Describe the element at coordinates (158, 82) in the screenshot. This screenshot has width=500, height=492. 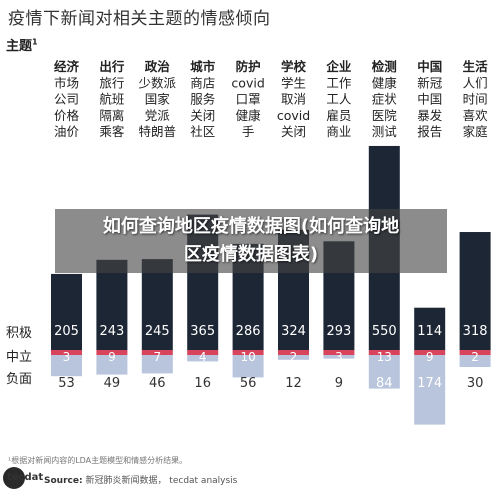
I see `topic-keyword-label: 少数派` at that location.